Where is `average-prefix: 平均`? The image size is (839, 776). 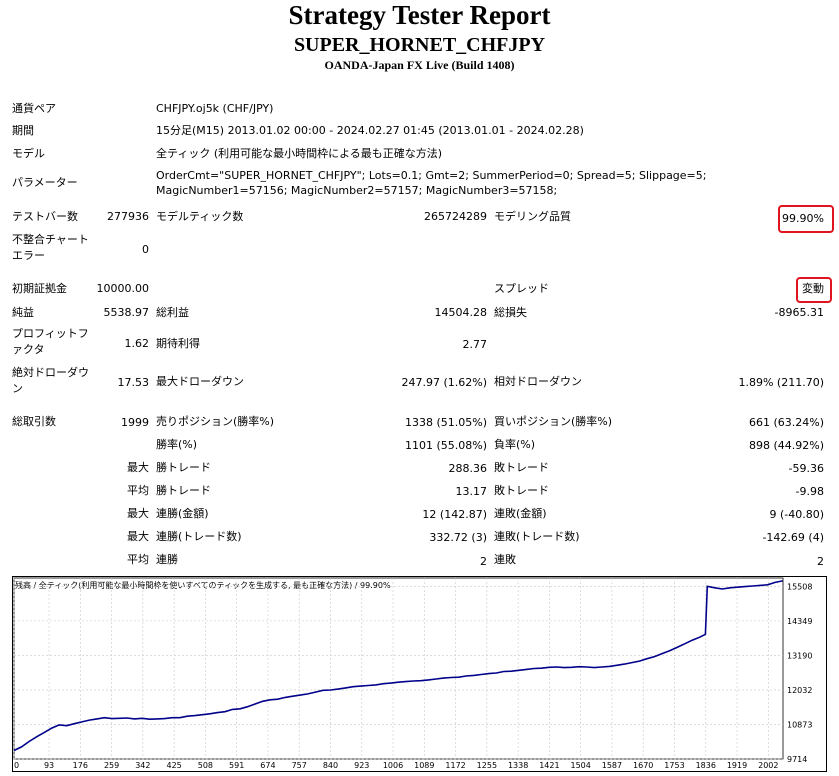
average-prefix: 平均 is located at coordinates (138, 490).